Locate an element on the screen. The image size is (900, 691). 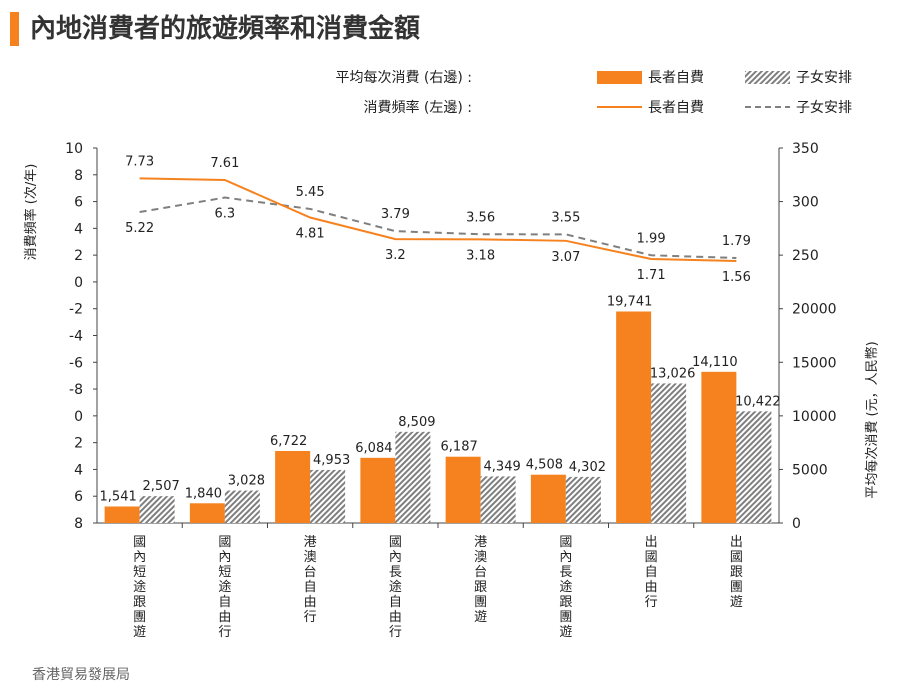
line-self-label: 3.18 is located at coordinates (480, 255).